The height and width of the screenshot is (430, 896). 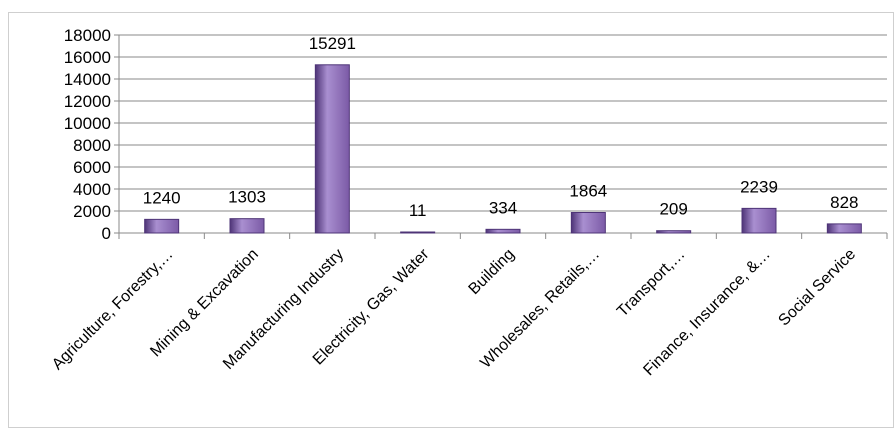 I want to click on y-tick-label: 4000, so click(x=92, y=189).